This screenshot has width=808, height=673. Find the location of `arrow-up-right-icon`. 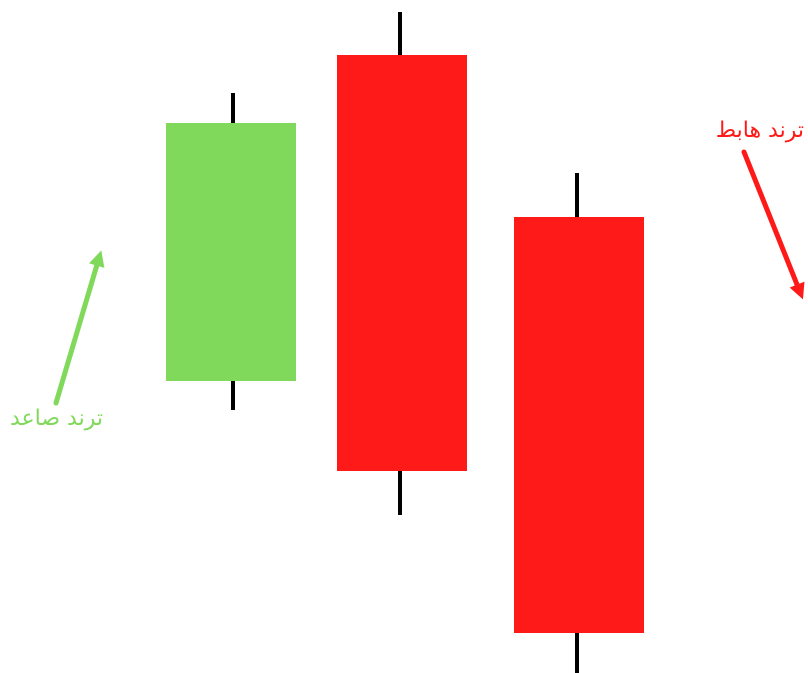

arrow-up-right-icon is located at coordinates (79, 328).